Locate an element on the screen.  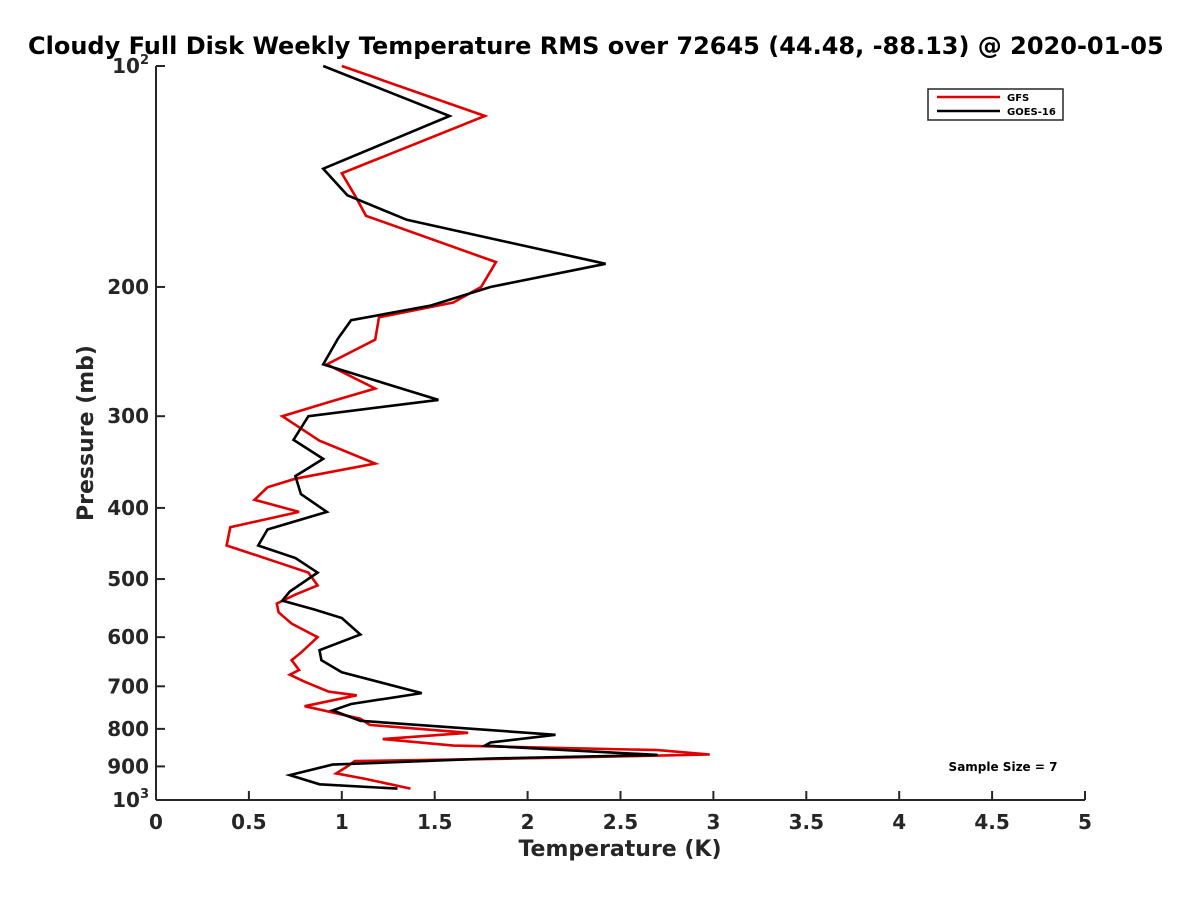
legend-box is located at coordinates (995, 104).